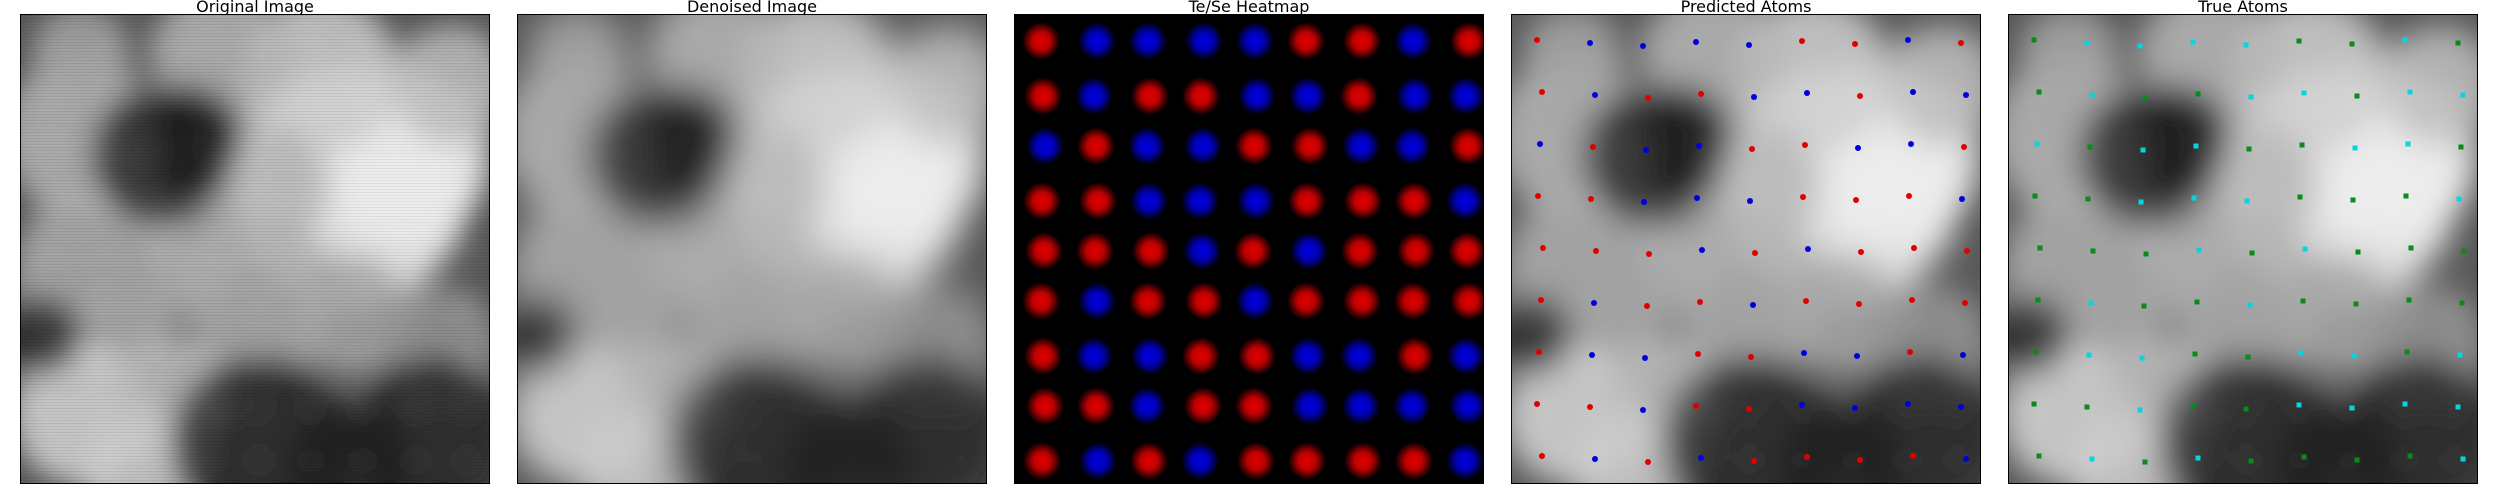 The image size is (2500, 500). What do you see at coordinates (255, 7) in the screenshot?
I see `panel-title-original: Original Image` at bounding box center [255, 7].